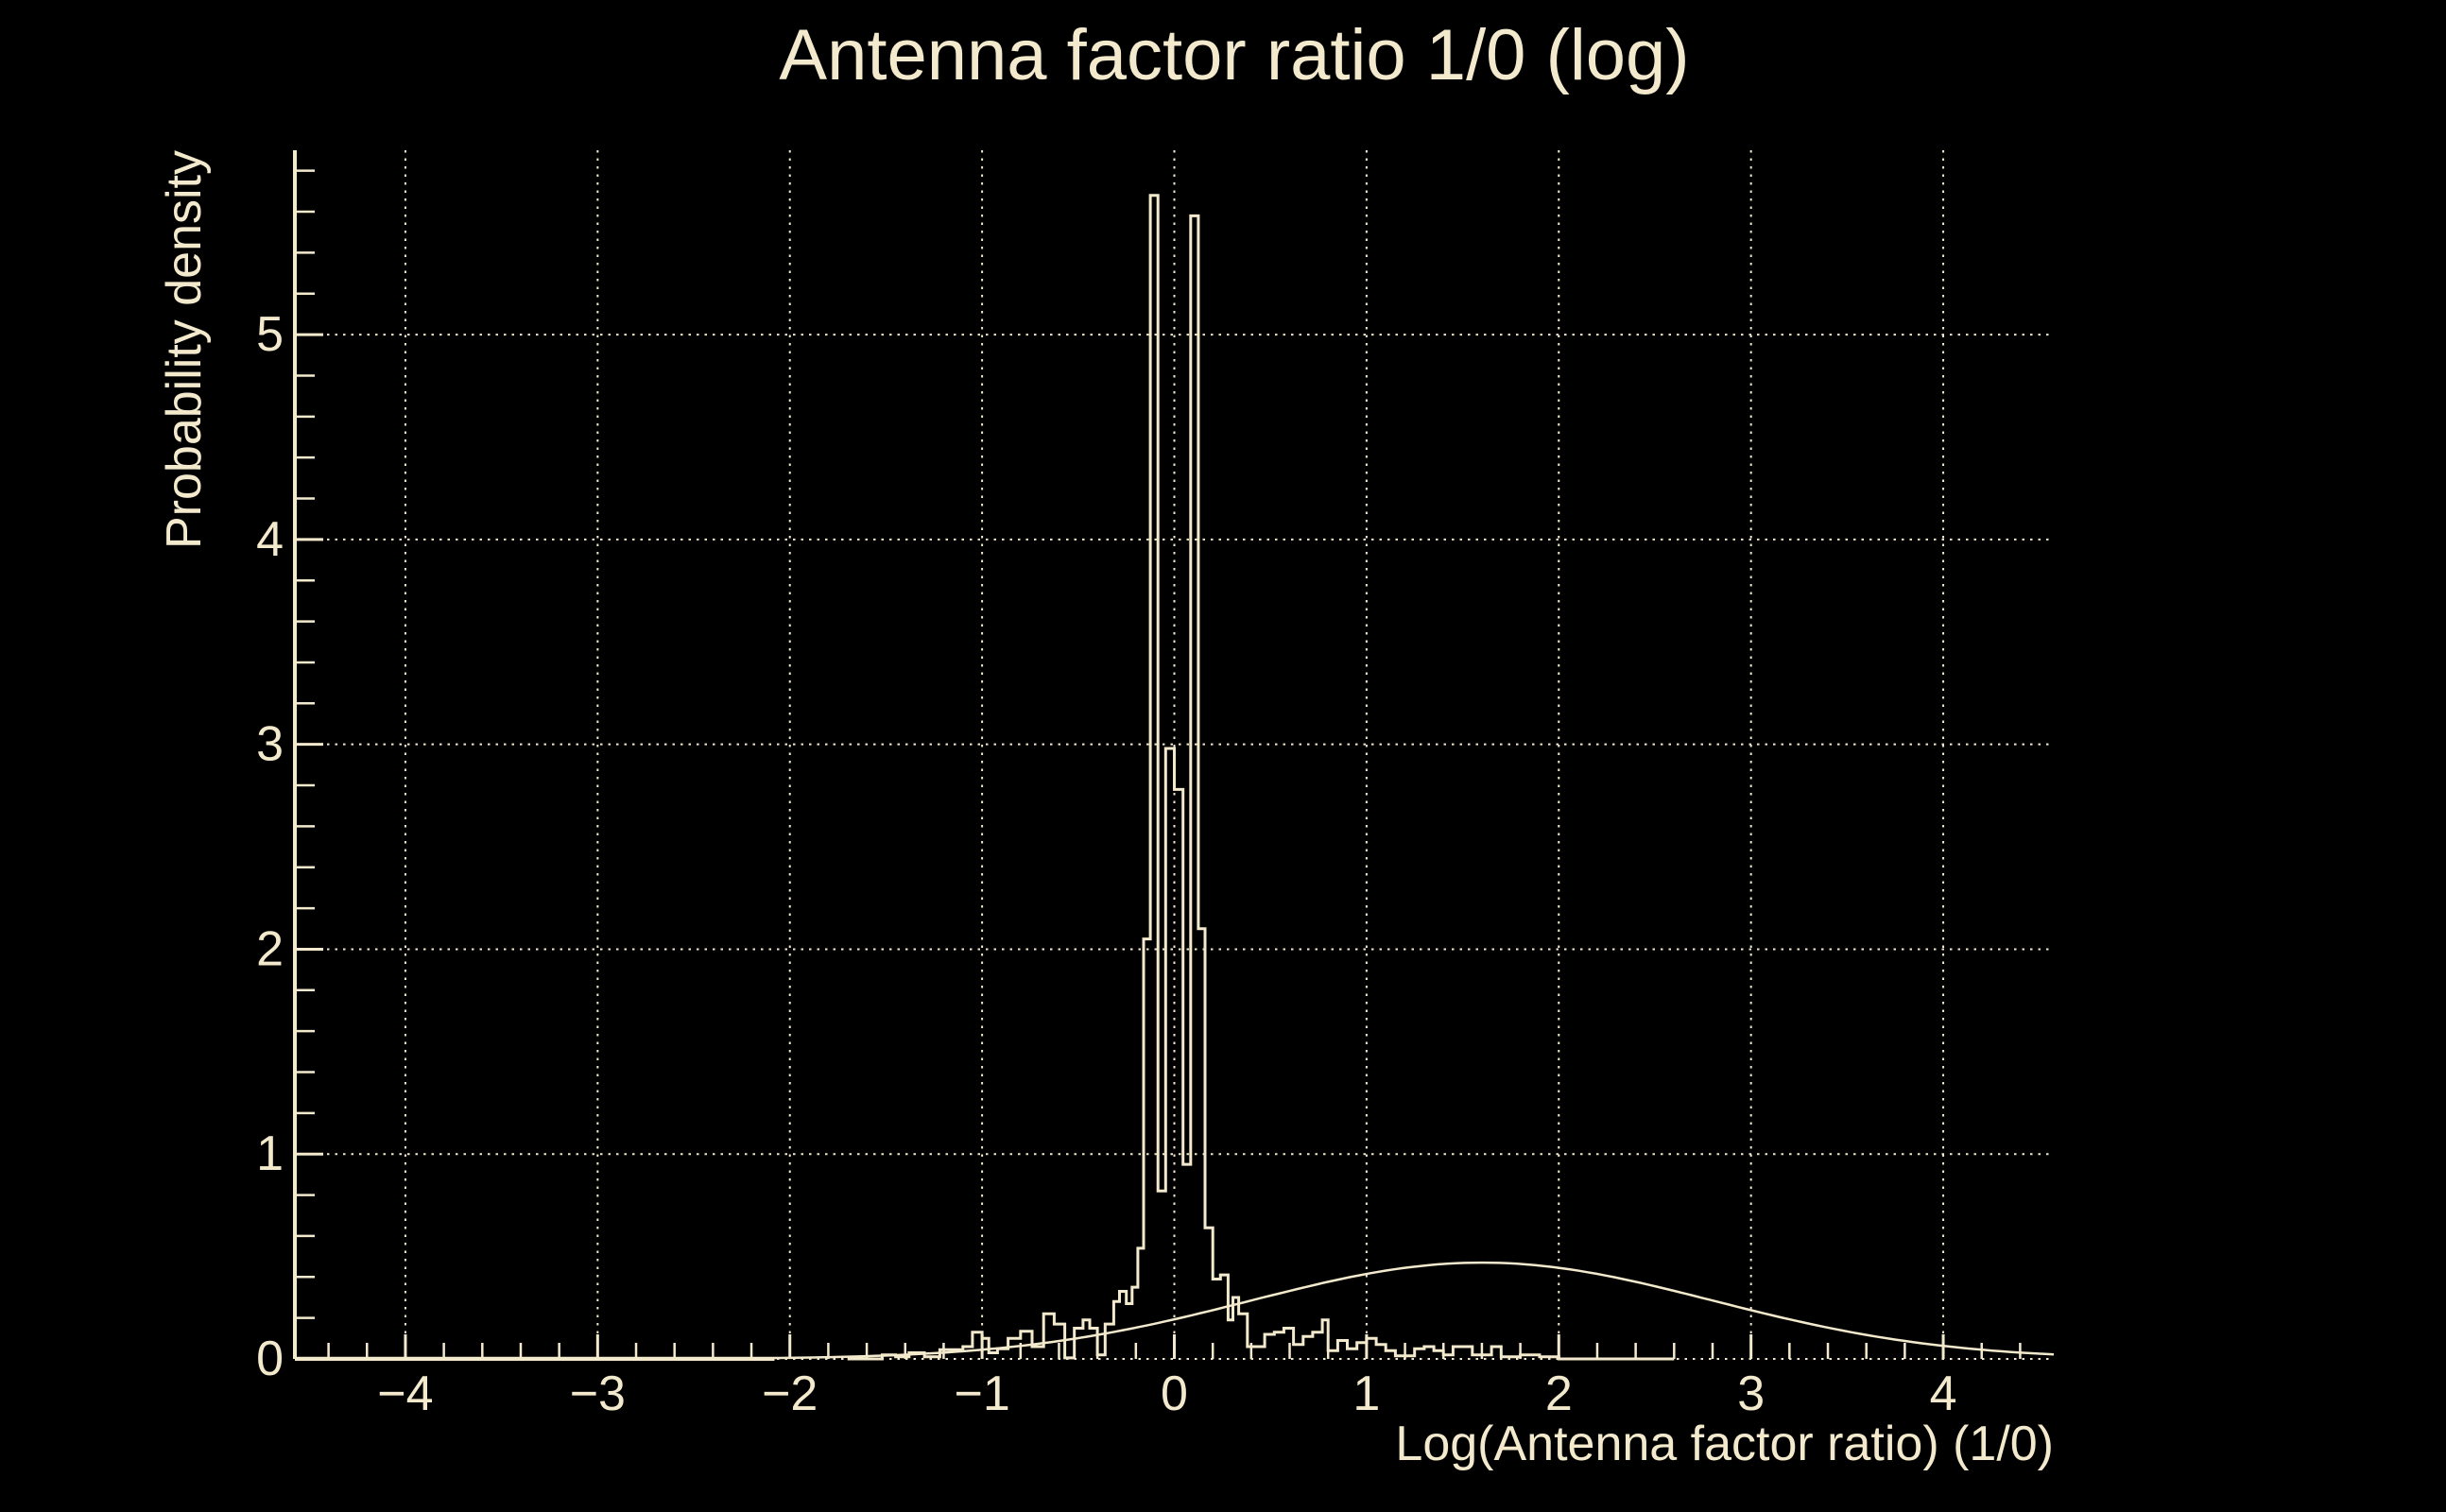 The image size is (2446, 1512). Describe the element at coordinates (790, 1393) in the screenshot. I see `x-tick-label: −2` at that location.